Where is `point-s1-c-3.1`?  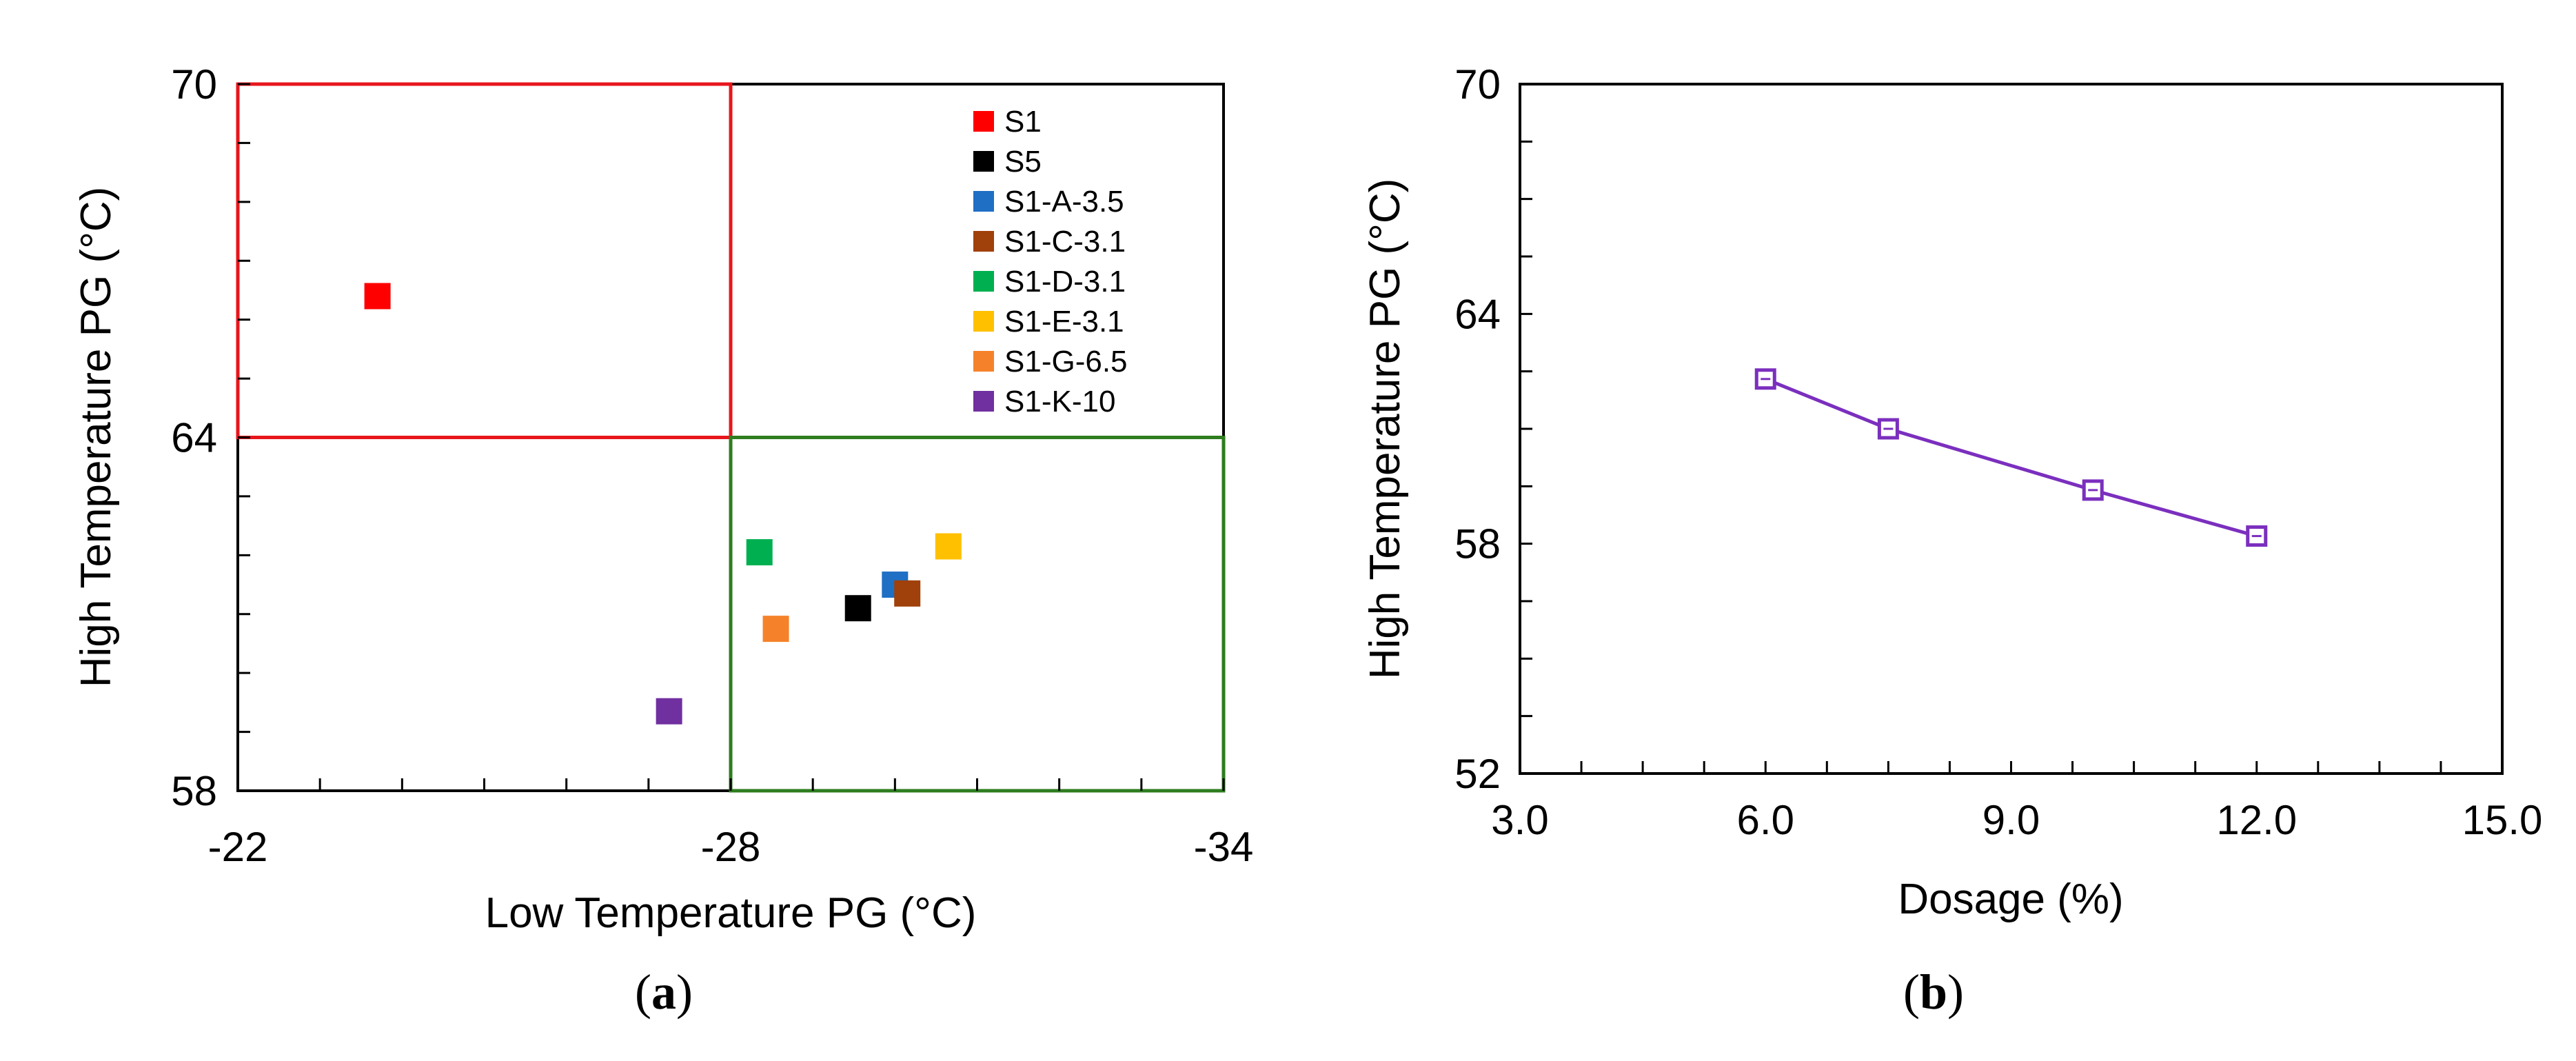
point-s1-c-3.1 is located at coordinates (907, 593).